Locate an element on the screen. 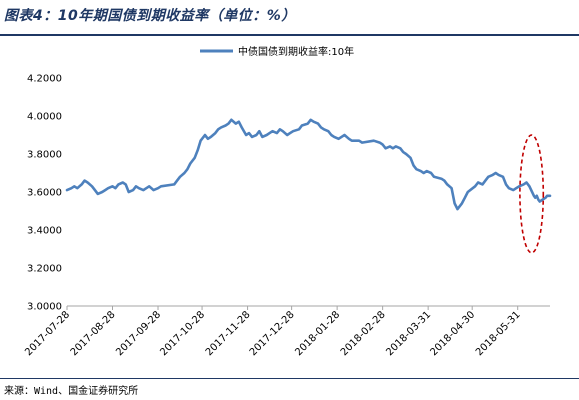  legend-label: 中债国债到期收益率:10年 is located at coordinates (296, 51).